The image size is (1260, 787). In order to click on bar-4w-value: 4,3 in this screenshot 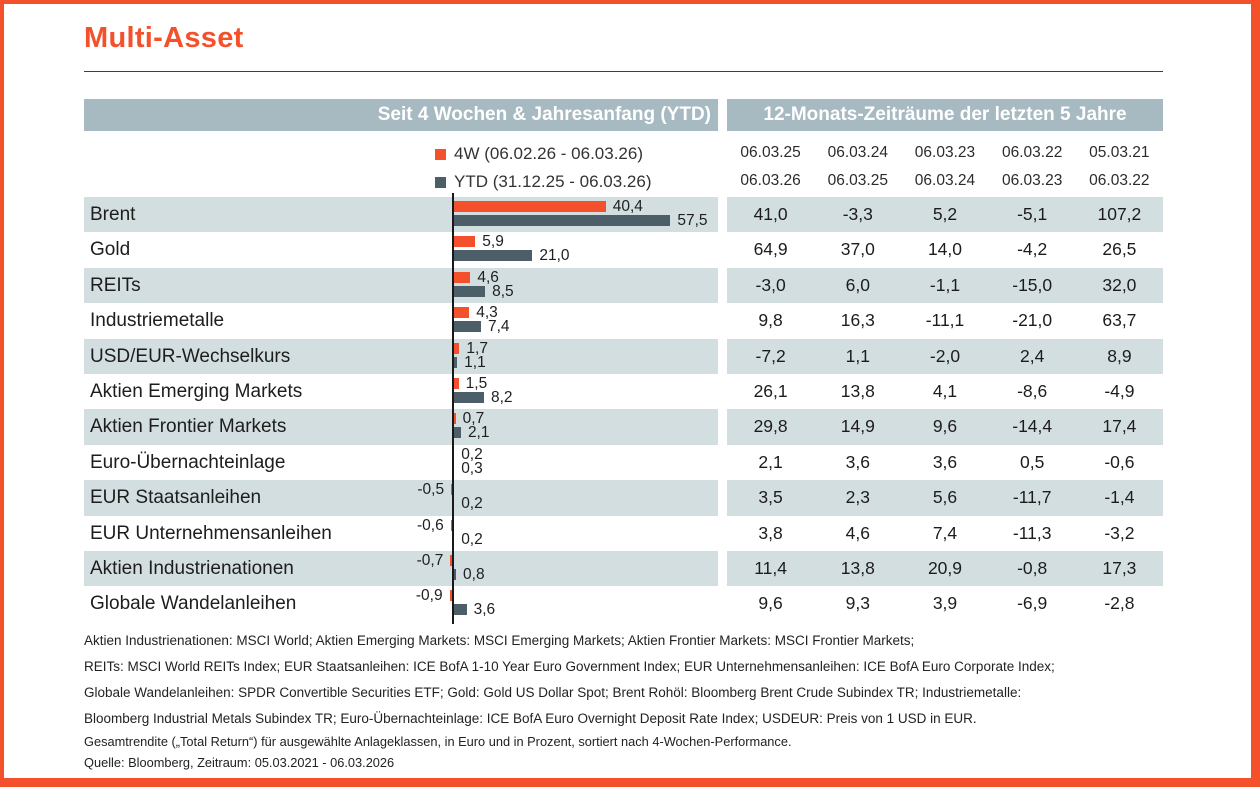, I will do `click(487, 313)`.